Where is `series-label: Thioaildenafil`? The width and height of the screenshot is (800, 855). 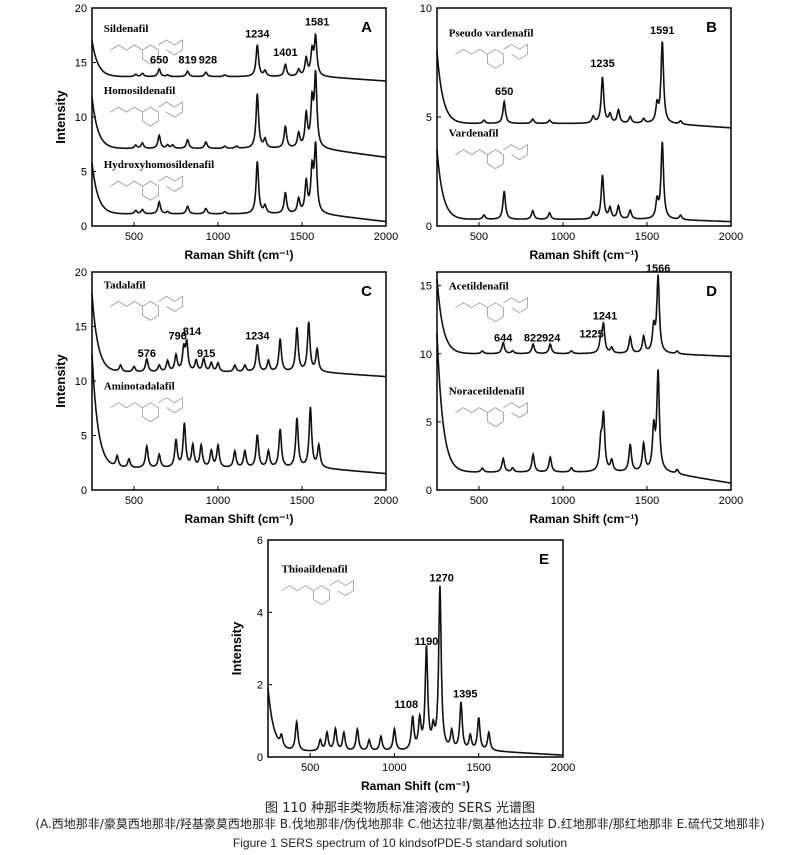
series-label: Thioaildenafil is located at coordinates (314, 570).